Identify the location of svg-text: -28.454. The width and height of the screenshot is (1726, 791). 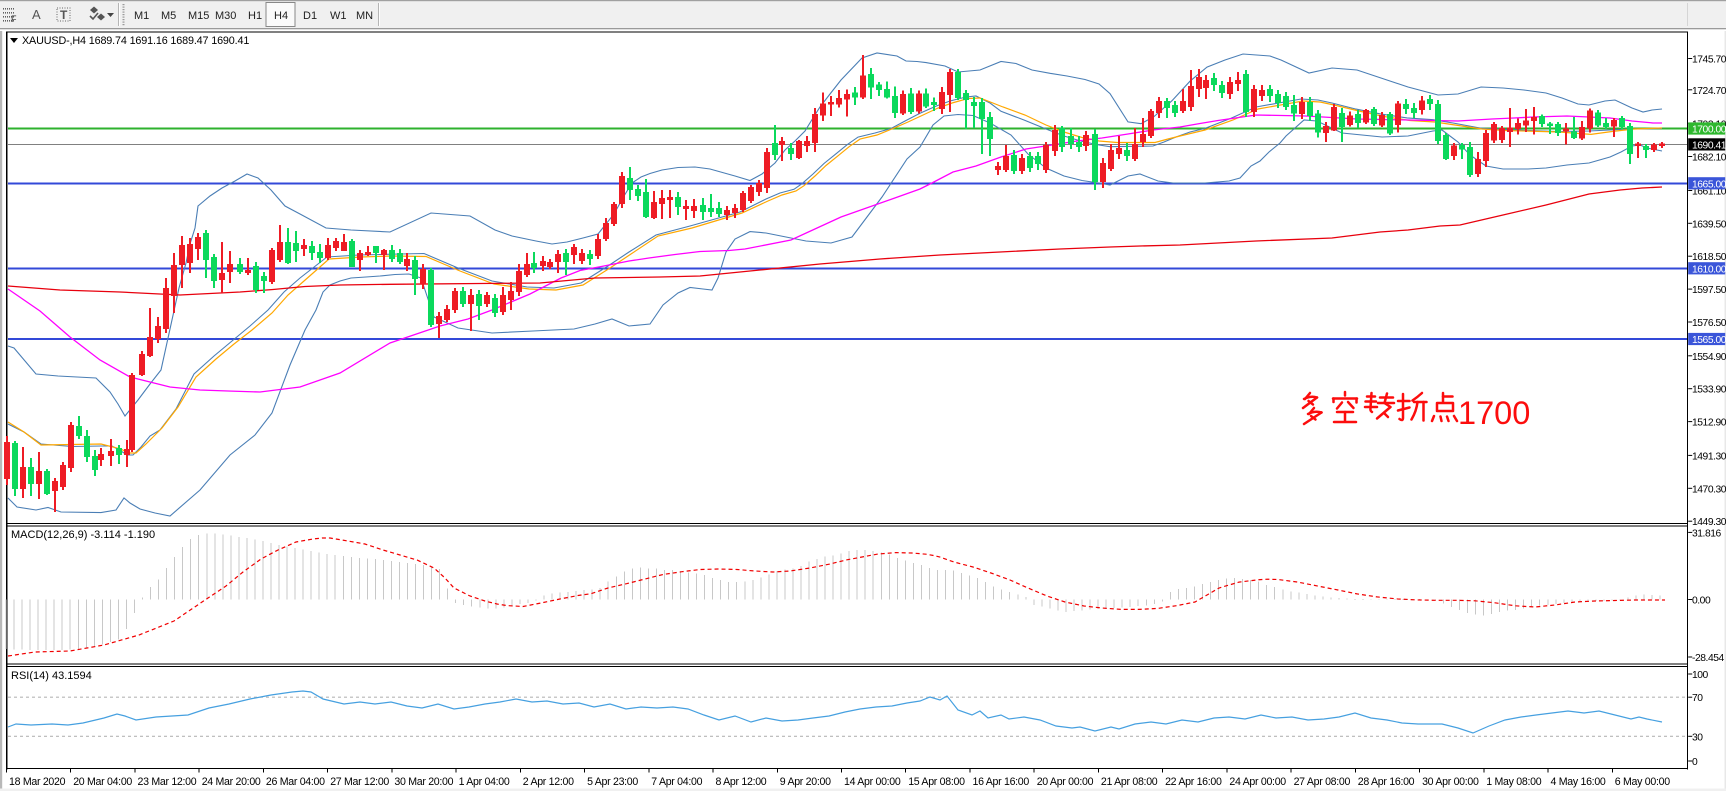
(1708, 658).